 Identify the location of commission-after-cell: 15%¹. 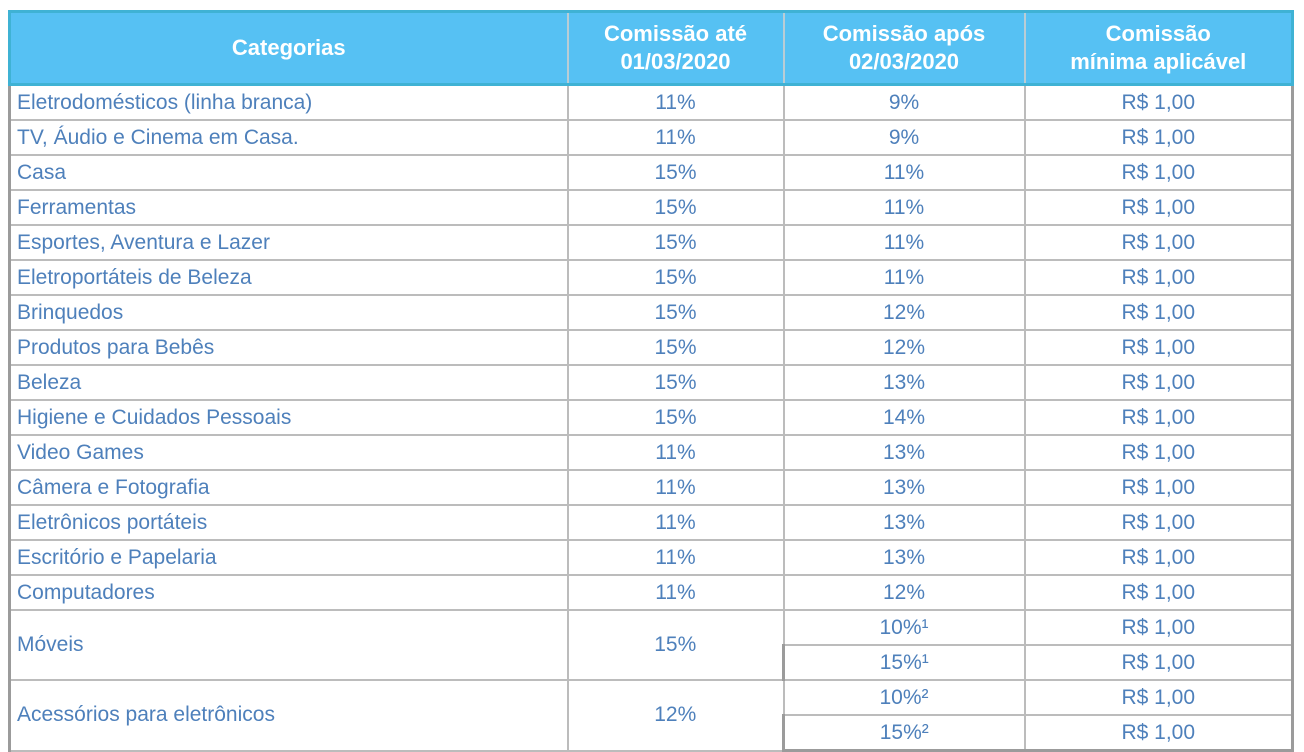
(904, 662).